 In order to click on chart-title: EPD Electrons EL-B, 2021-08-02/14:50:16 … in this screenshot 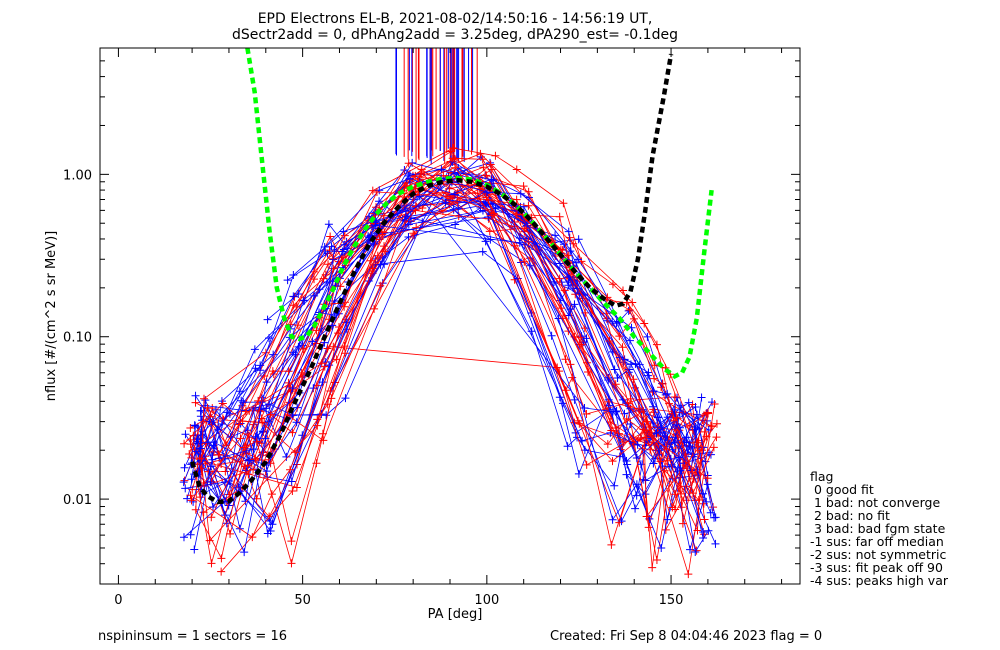, I will do `click(455, 19)`.